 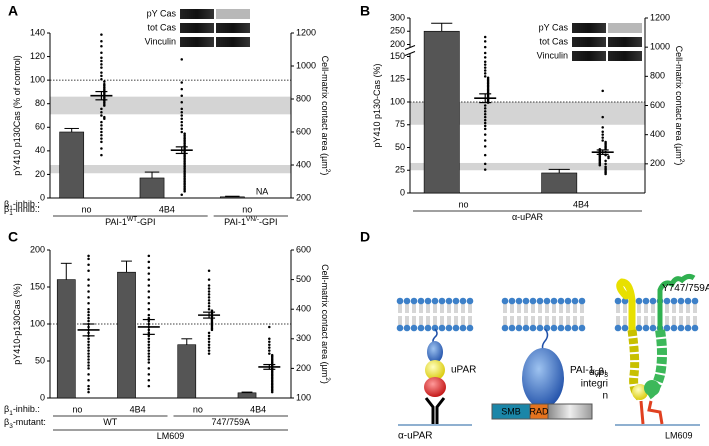 I want to click on label-part: VN/-, so click(x=252, y=219).